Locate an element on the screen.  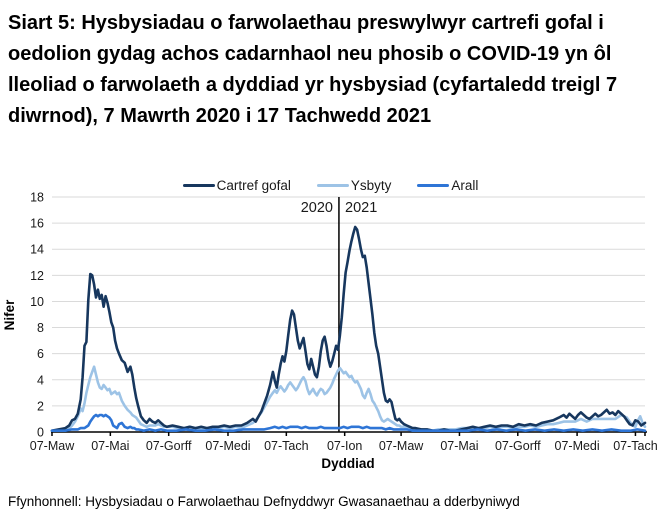
legend-label: Arall is located at coordinates (465, 185).